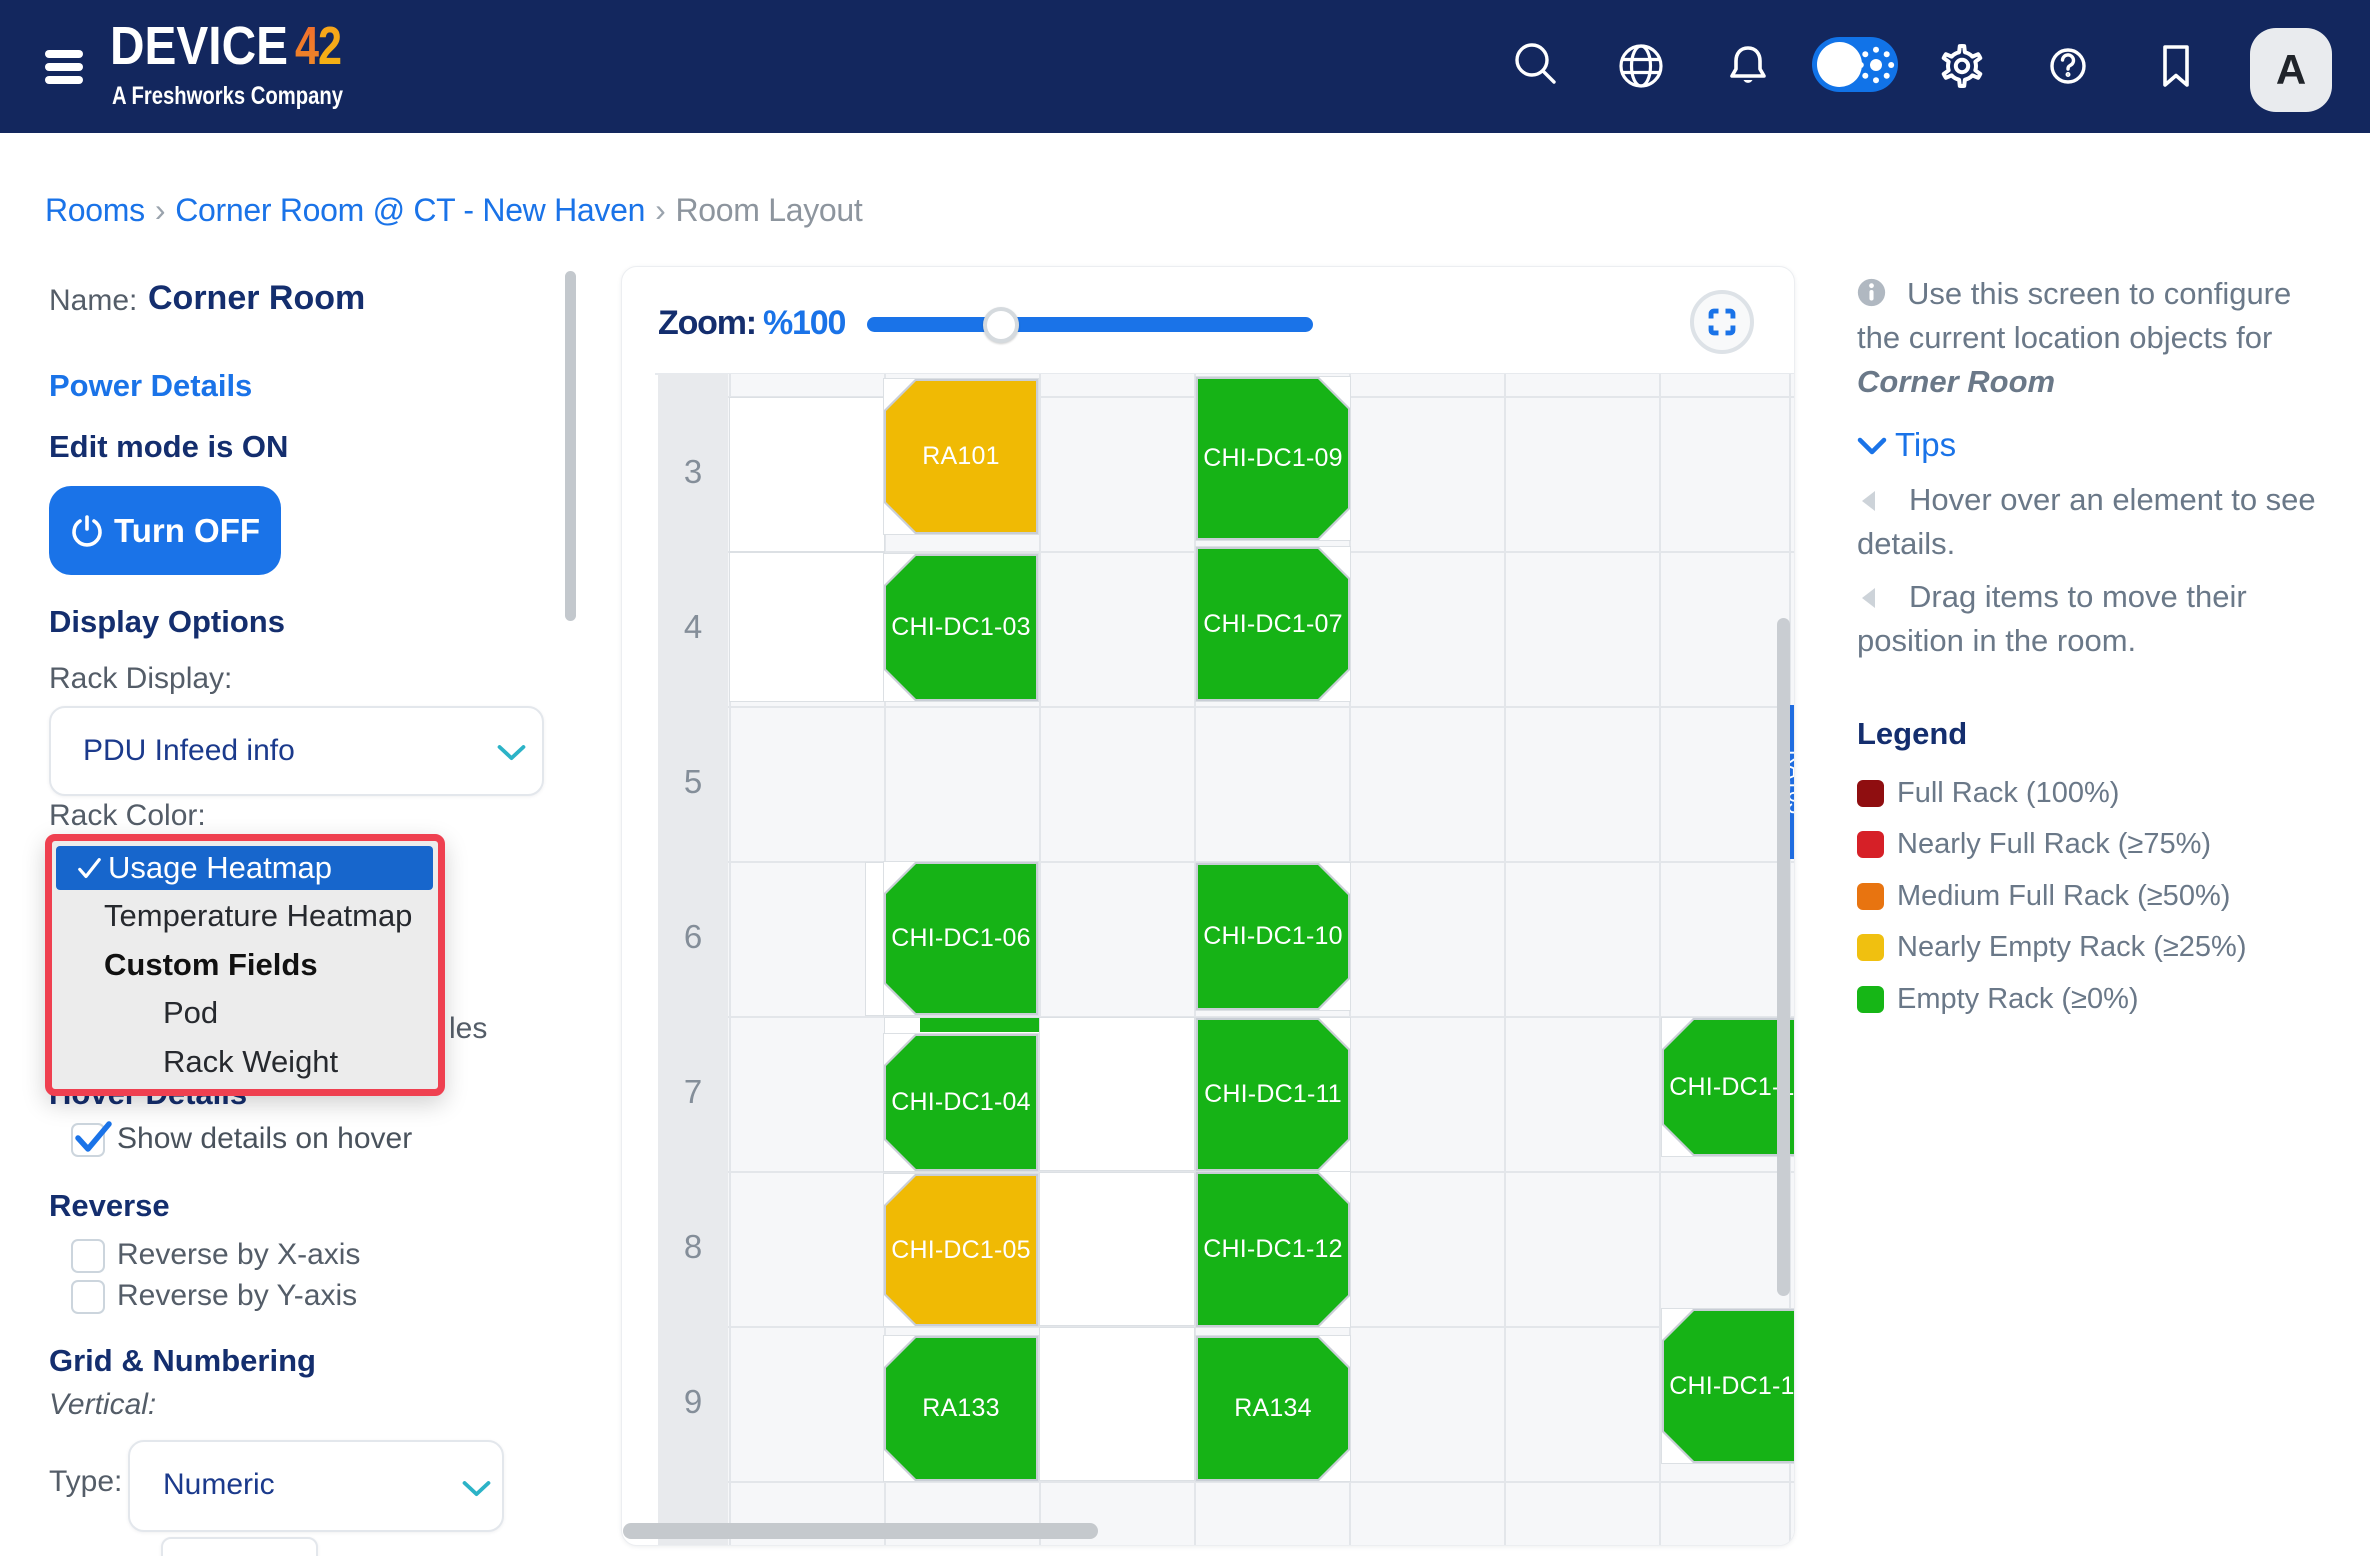  I want to click on svg-text: DEVICE, so click(199, 46).